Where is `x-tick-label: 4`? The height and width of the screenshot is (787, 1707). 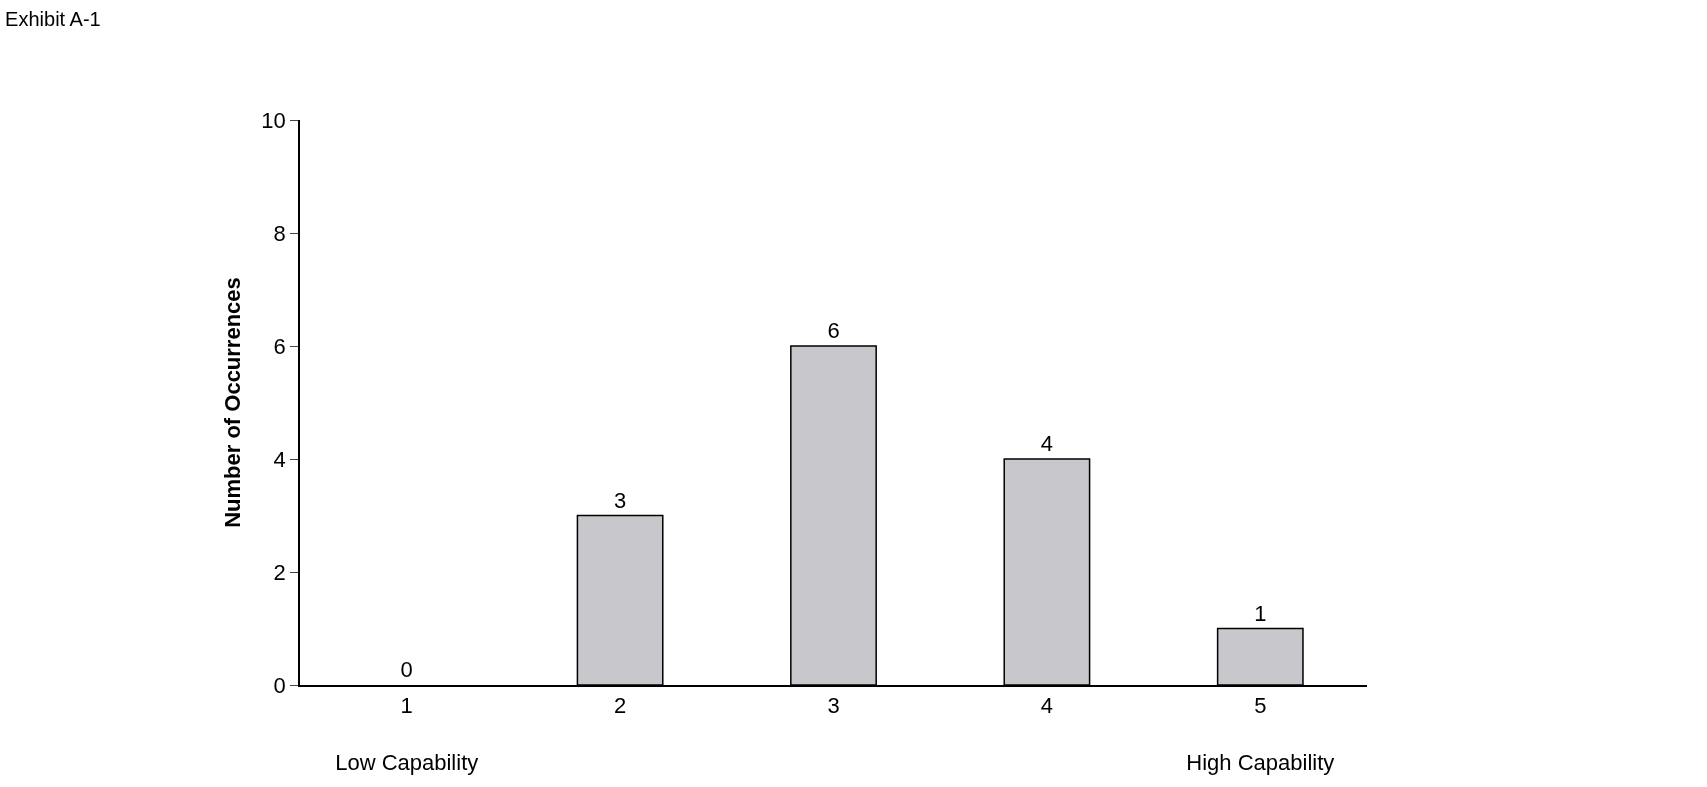 x-tick-label: 4 is located at coordinates (1047, 706).